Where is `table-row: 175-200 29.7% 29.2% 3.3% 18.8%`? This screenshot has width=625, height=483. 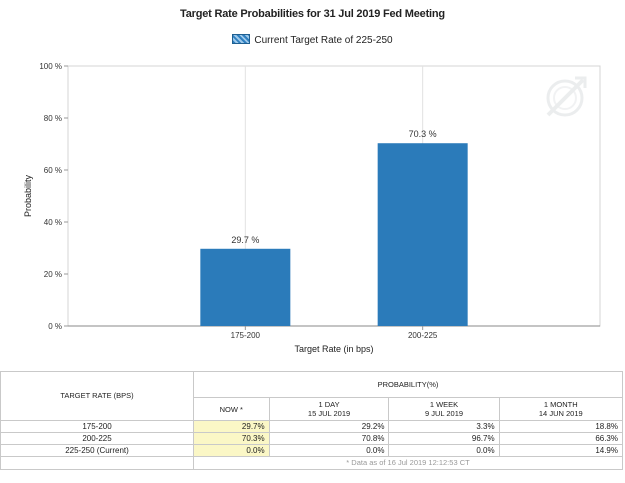 table-row: 175-200 29.7% 29.2% 3.3% 18.8% is located at coordinates (312, 426).